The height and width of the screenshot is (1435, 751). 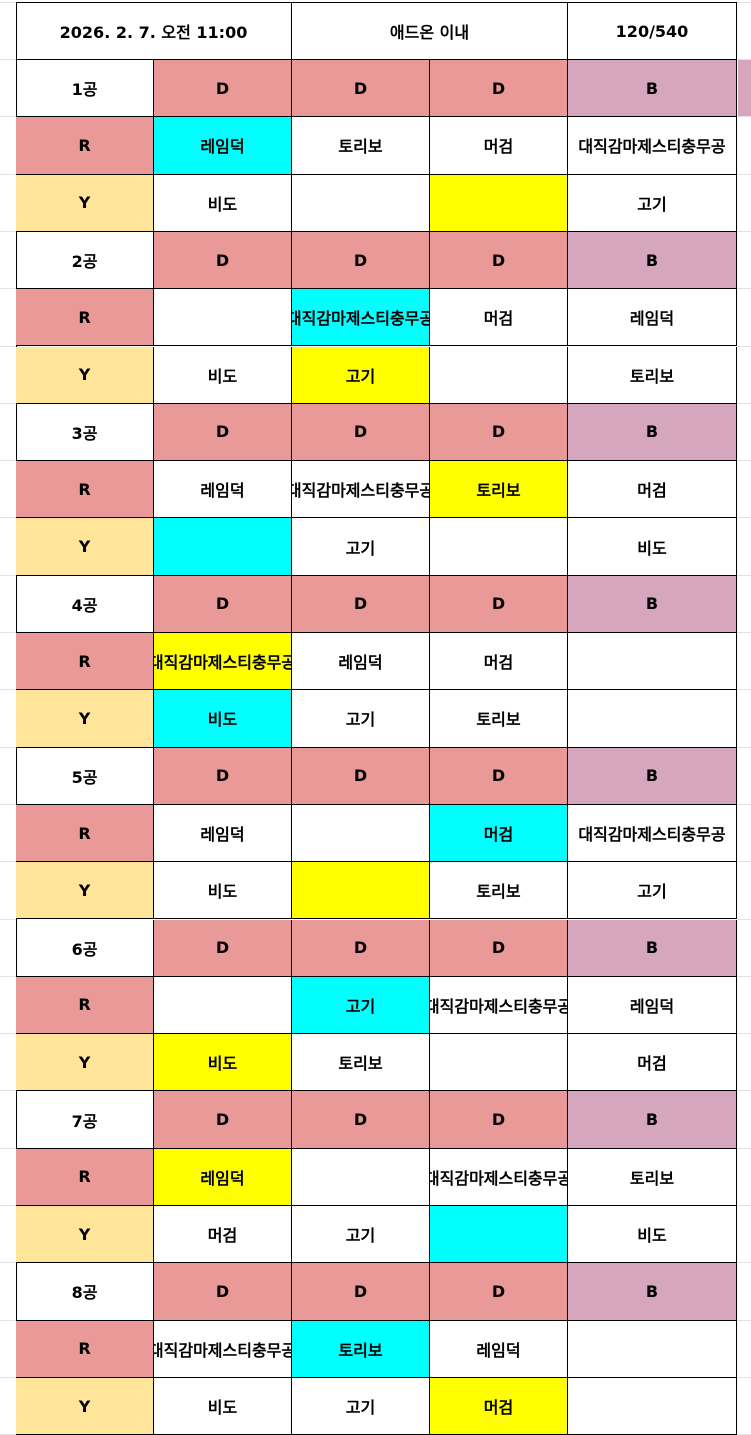 I want to click on cell: 4공, so click(x=85, y=604).